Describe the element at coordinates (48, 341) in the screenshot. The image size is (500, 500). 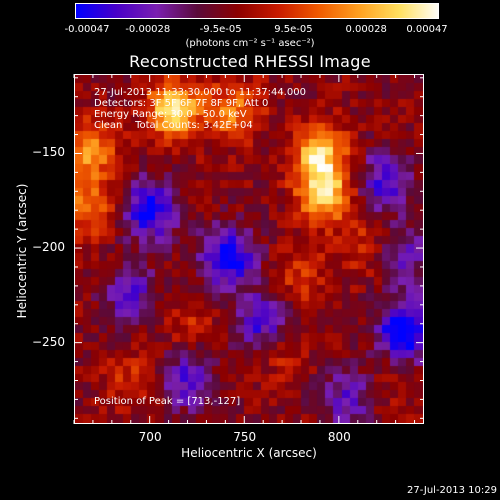
I see `y-tick-label: −250` at that location.